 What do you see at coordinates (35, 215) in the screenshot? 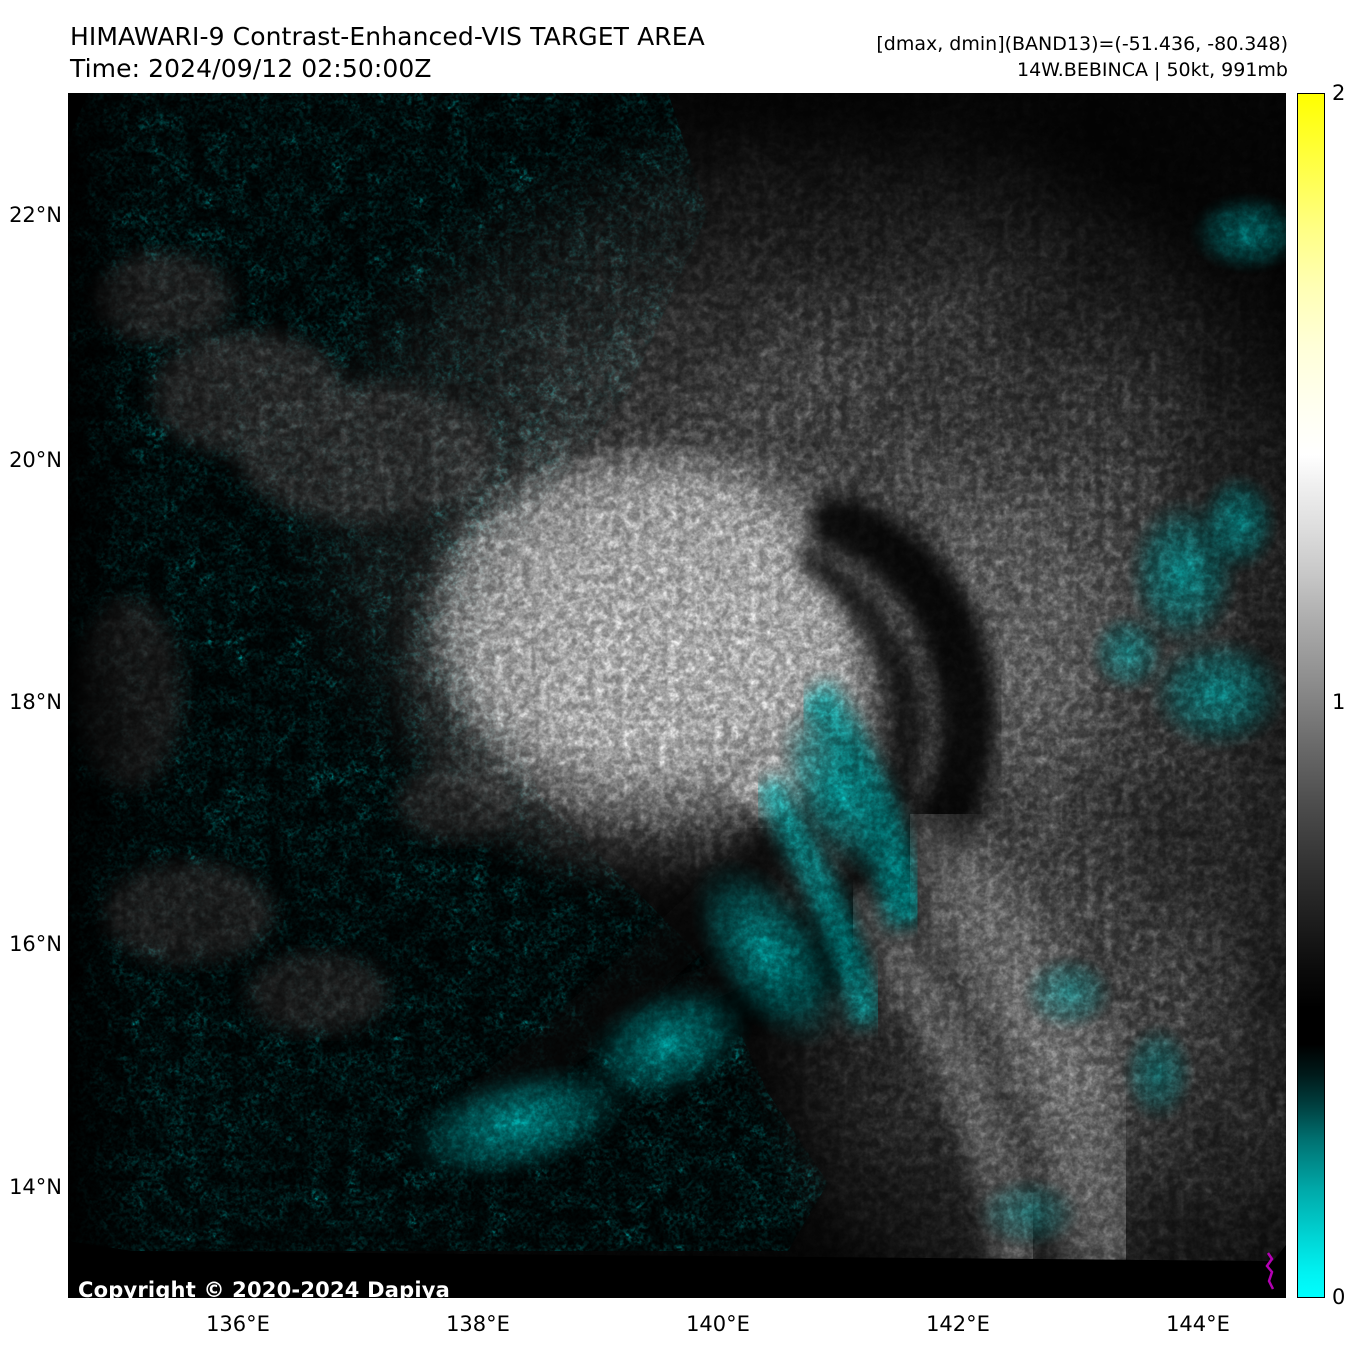
I see `y-axis-tick-22n: 22°N` at bounding box center [35, 215].